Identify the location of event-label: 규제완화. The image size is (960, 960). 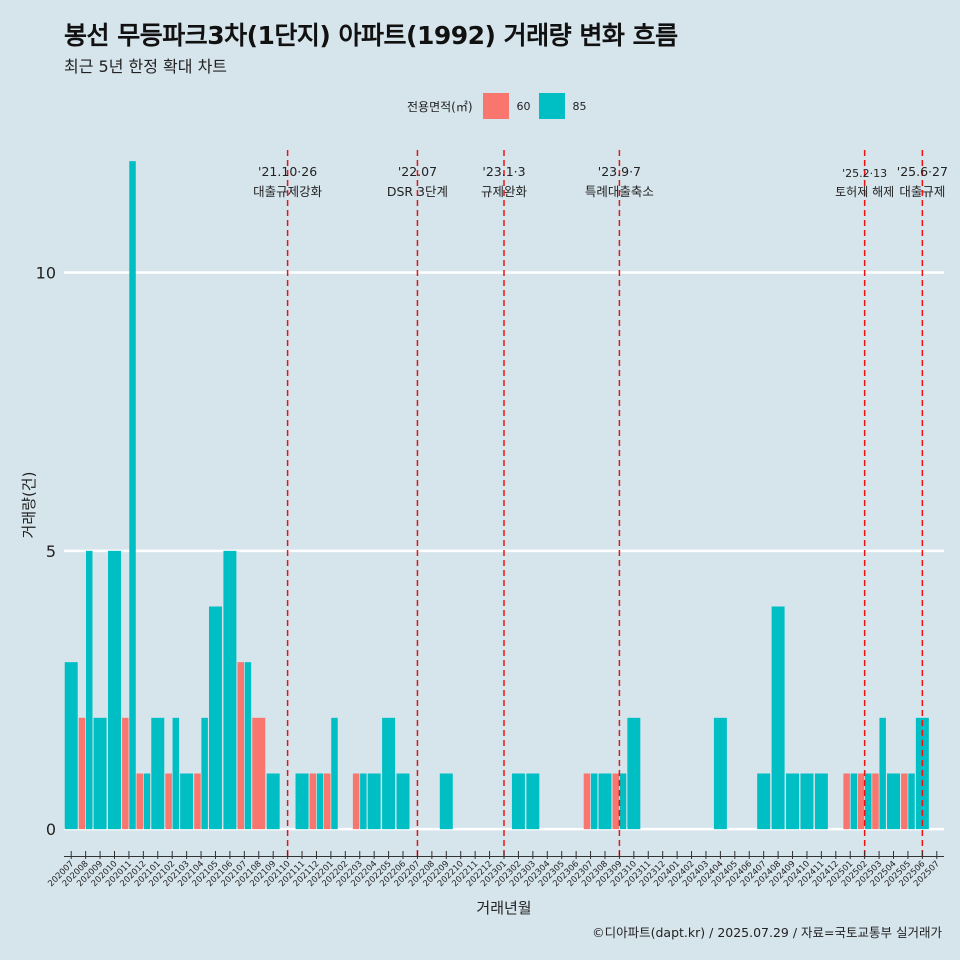
(504, 191).